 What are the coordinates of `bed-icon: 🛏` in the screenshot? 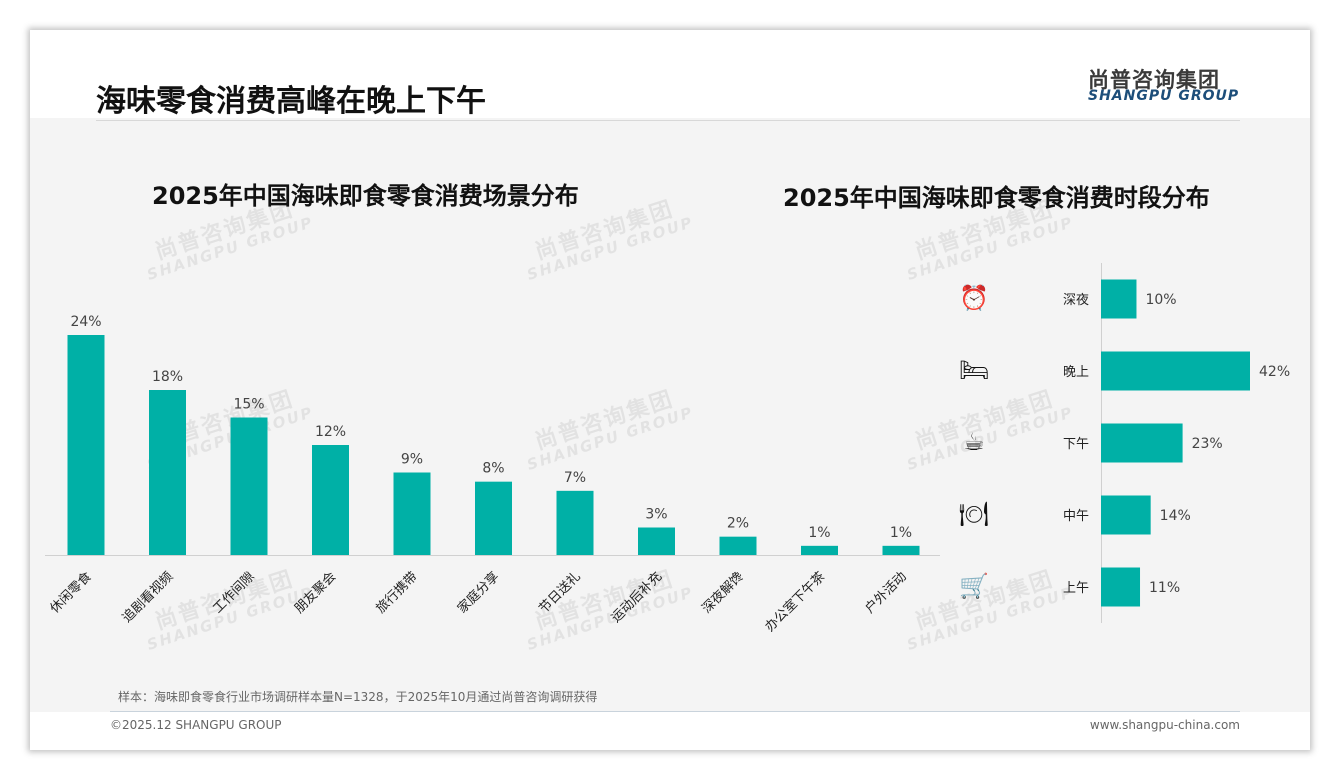 It's located at (974, 370).